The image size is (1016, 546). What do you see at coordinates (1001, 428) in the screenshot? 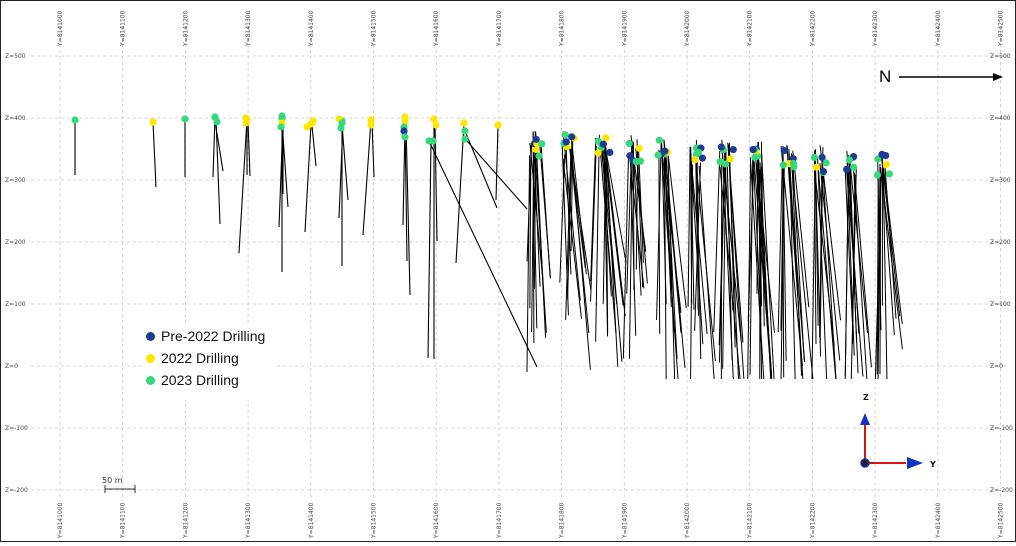
I see `z-tick-label-right: Z=-100` at bounding box center [1001, 428].